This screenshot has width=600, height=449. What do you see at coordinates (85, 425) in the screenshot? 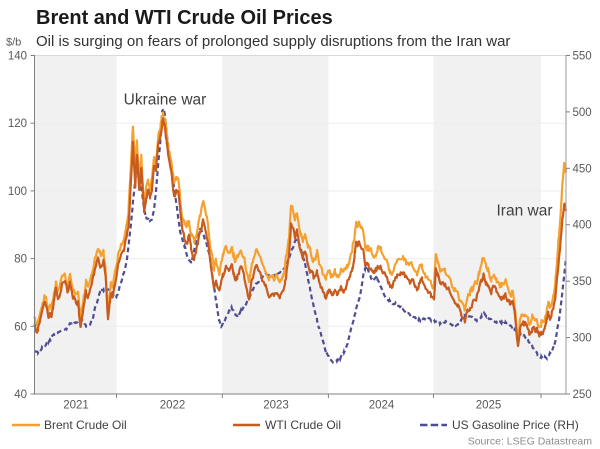
I see `svg-text: Brent Crude Oil` at bounding box center [85, 425].